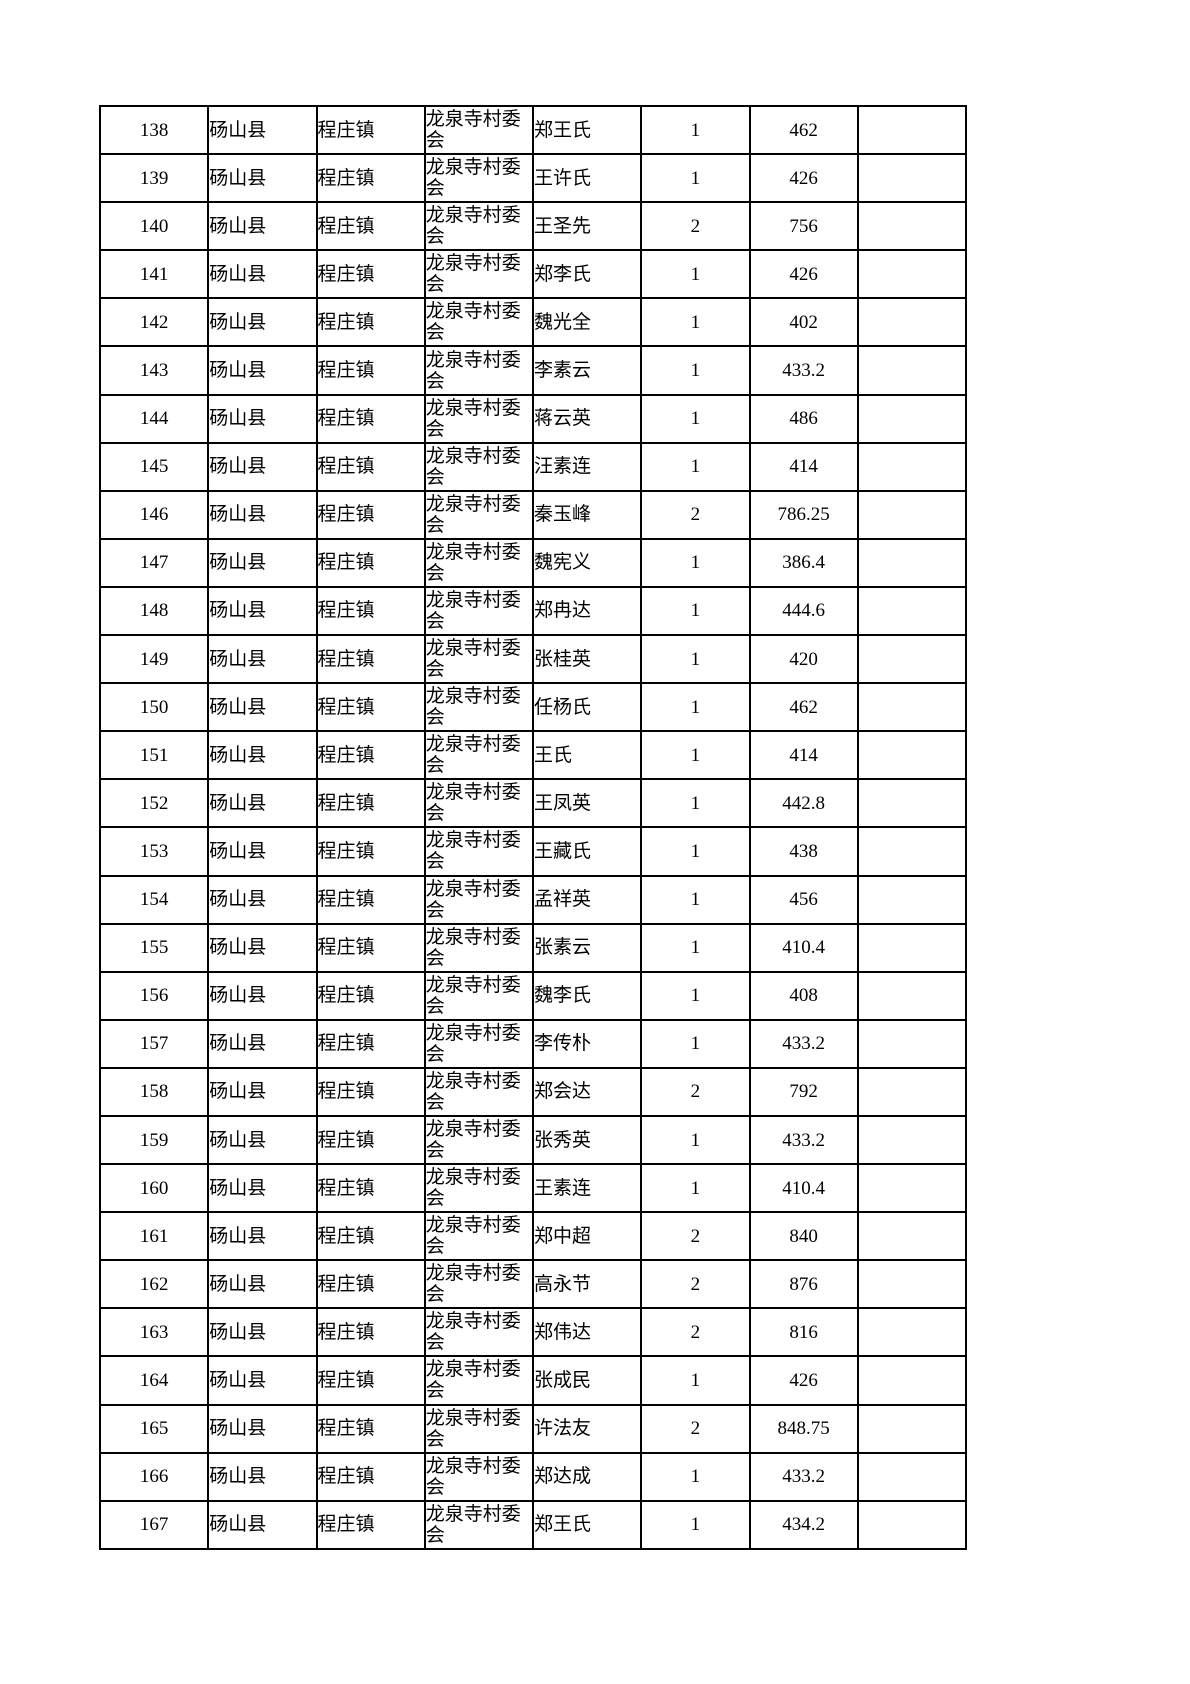  Describe the element at coordinates (695, 1428) in the screenshot. I see `cell-count: 2` at that location.